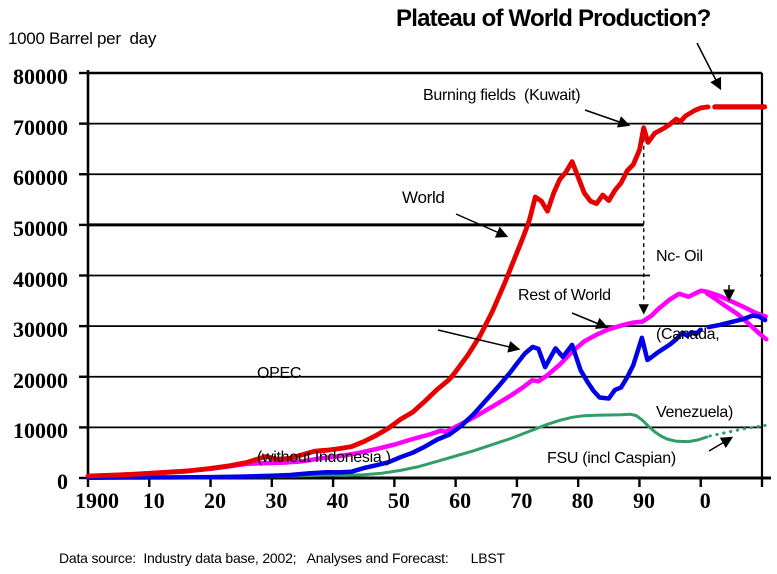 The width and height of the screenshot is (777, 574). Describe the element at coordinates (521, 500) in the screenshot. I see `x-tick-label-1970: 70` at that location.